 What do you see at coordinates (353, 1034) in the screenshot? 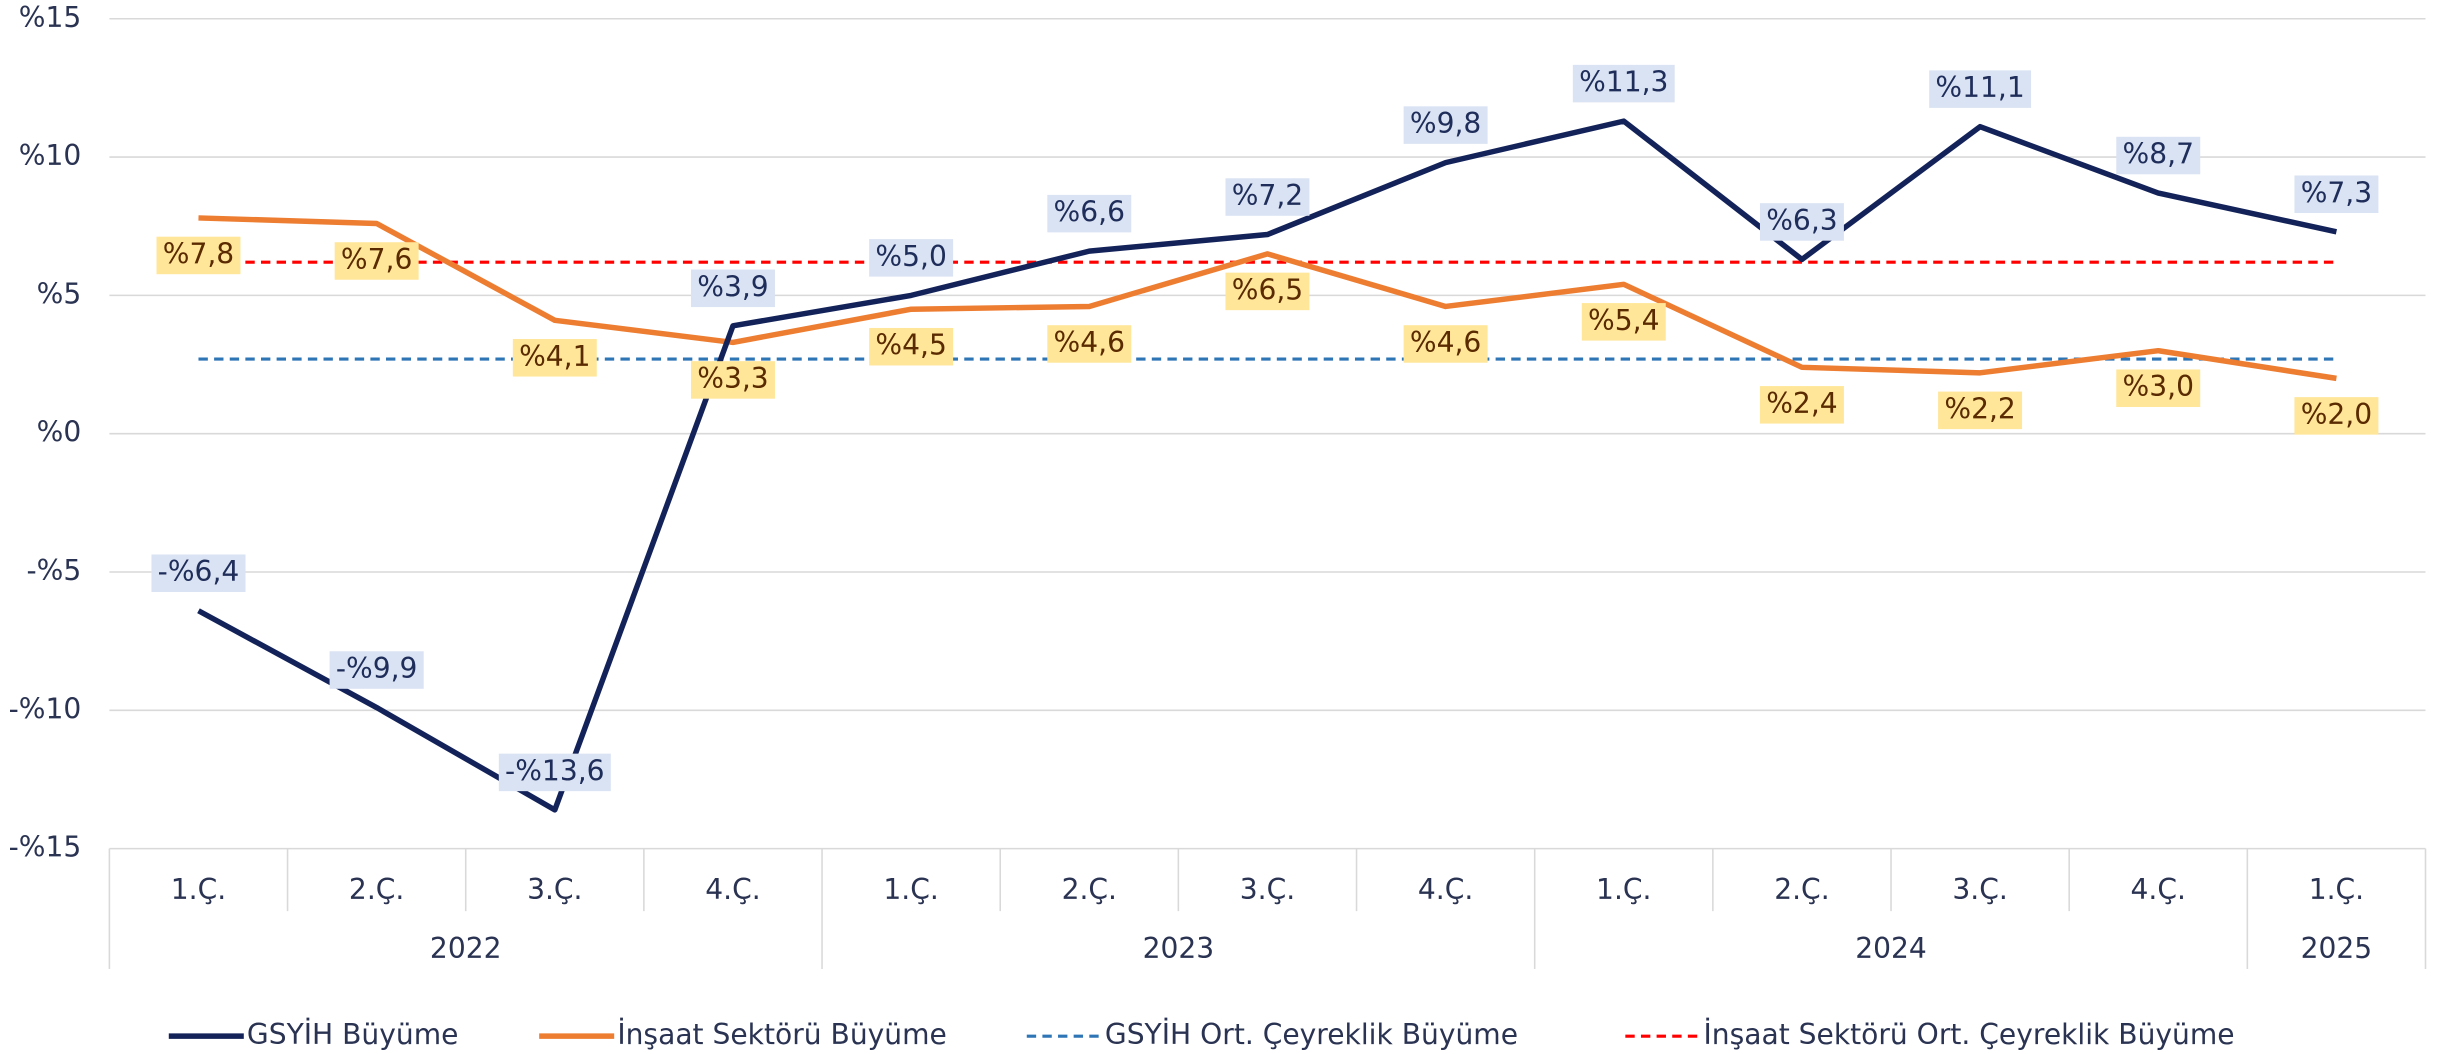
I see `legend-label: GSYİH Büyüme` at bounding box center [353, 1034].